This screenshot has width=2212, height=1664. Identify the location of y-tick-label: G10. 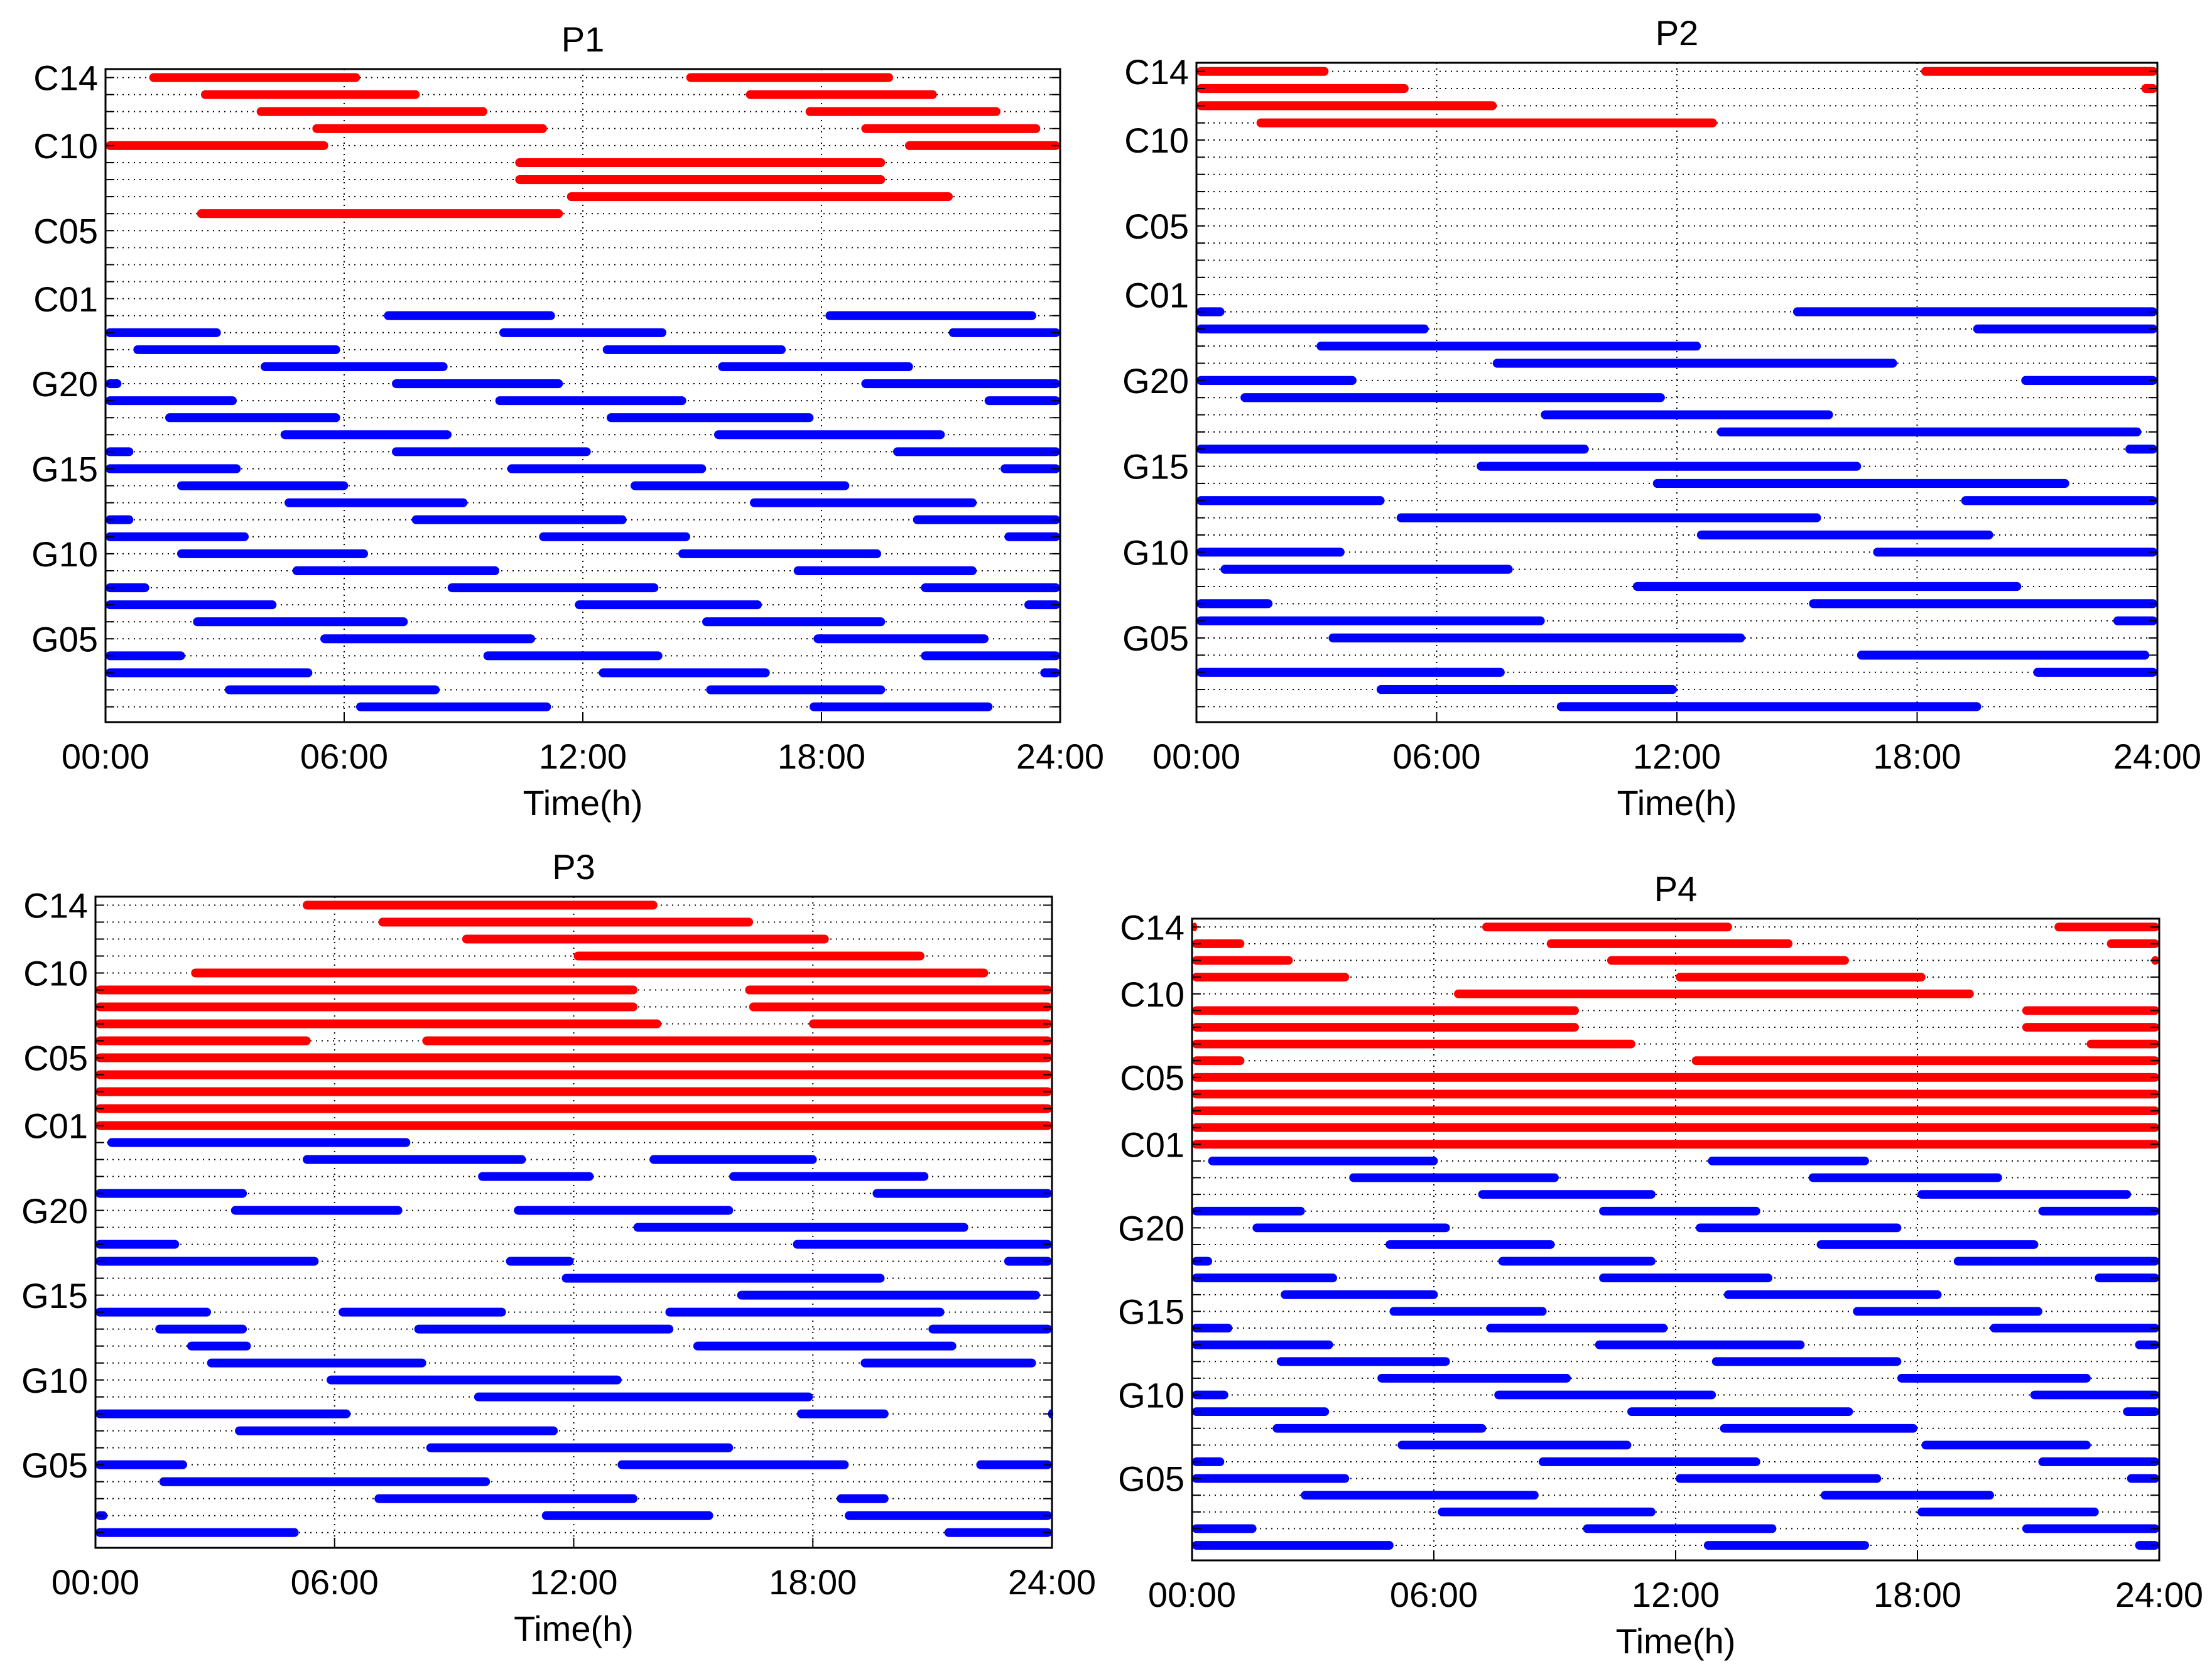
(1156, 552).